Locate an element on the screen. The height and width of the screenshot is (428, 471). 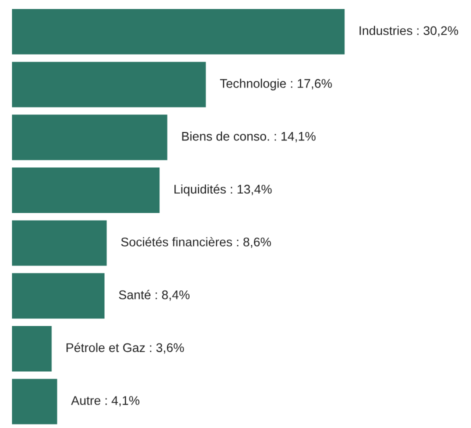
data-label: Technologie : 17,6% is located at coordinates (276, 84).